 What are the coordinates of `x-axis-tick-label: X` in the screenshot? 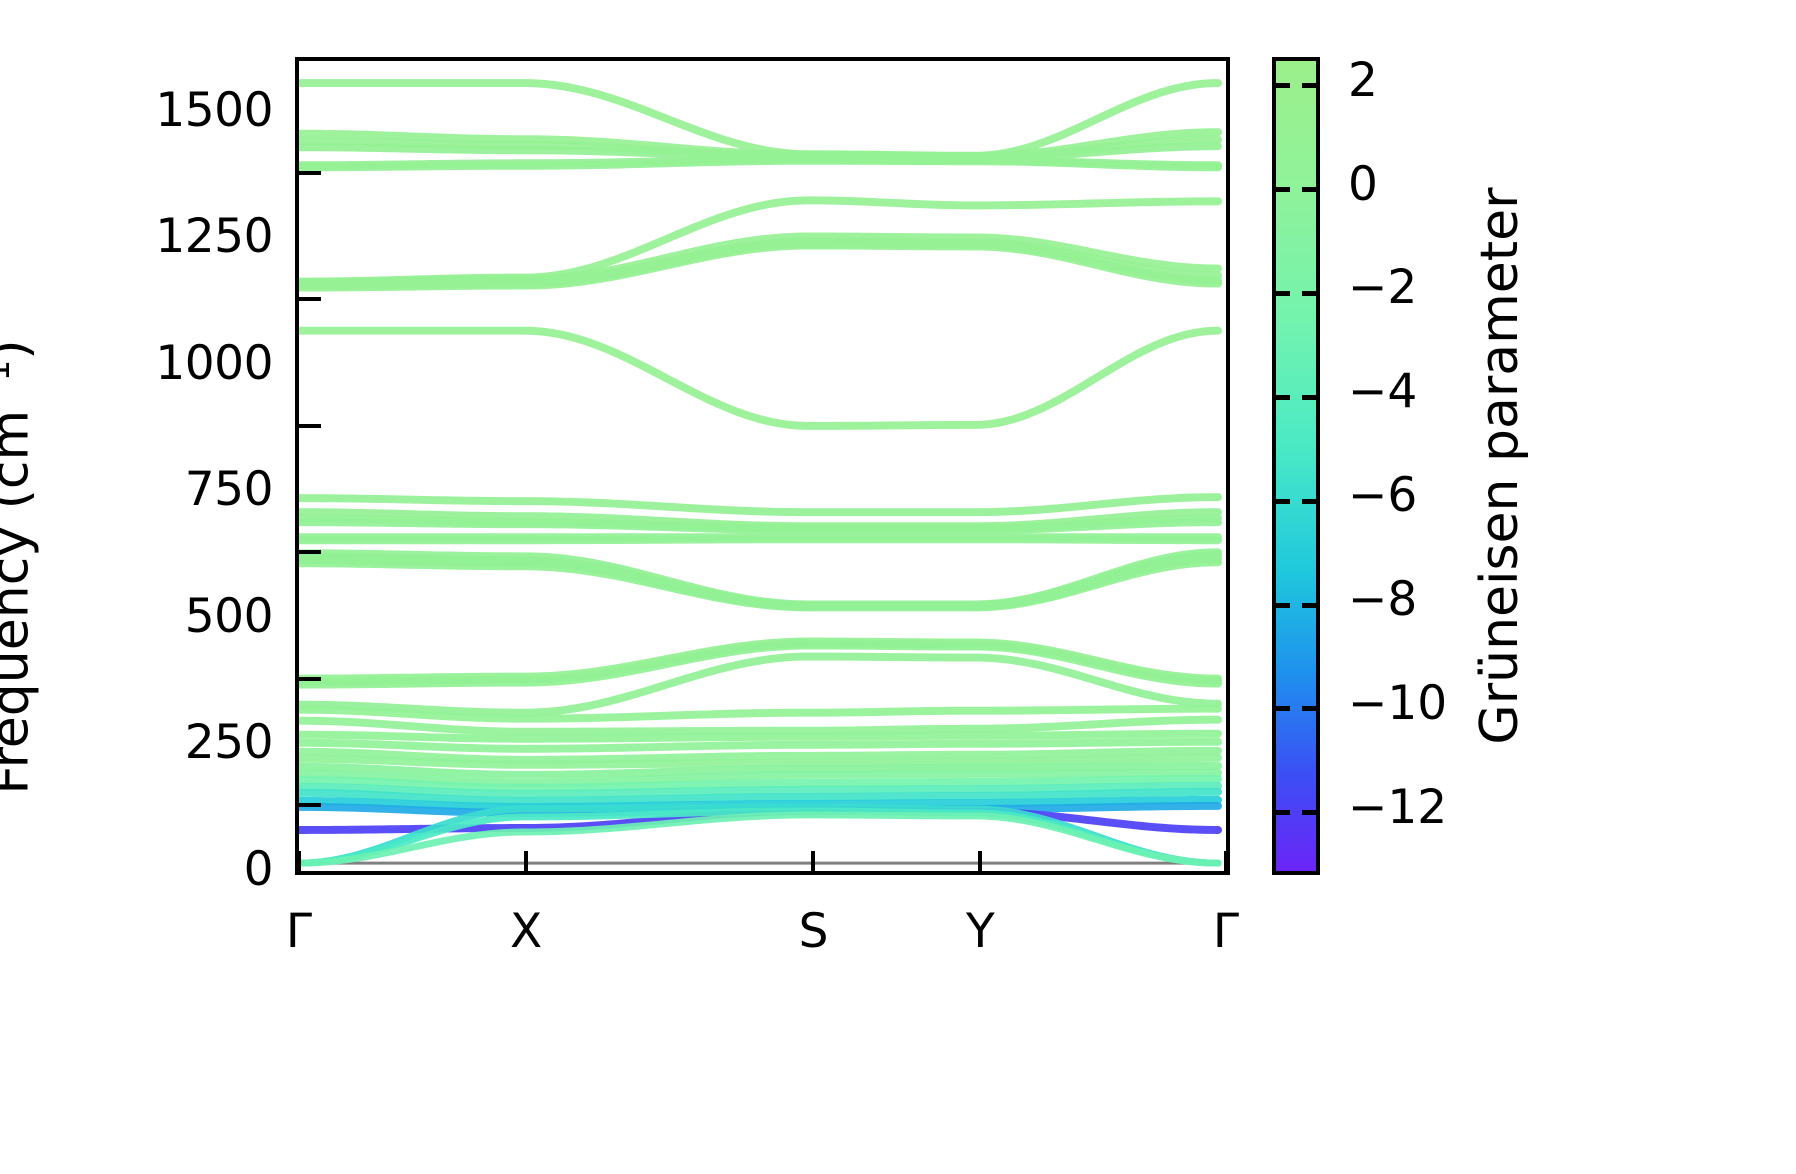 It's located at (526, 931).